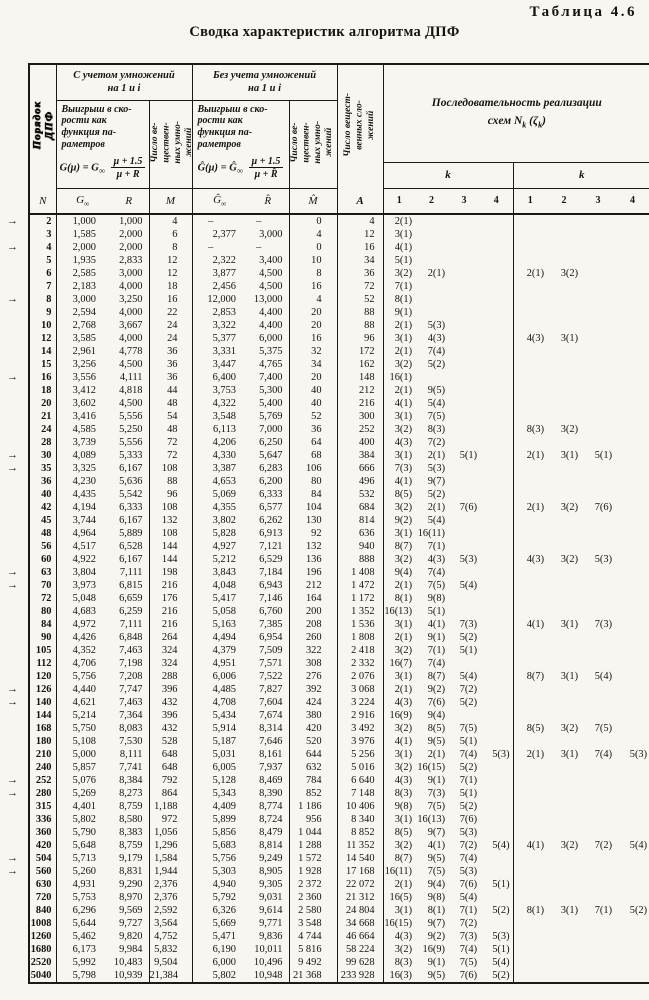  I want to click on m-cell: 396, so click(171, 689).